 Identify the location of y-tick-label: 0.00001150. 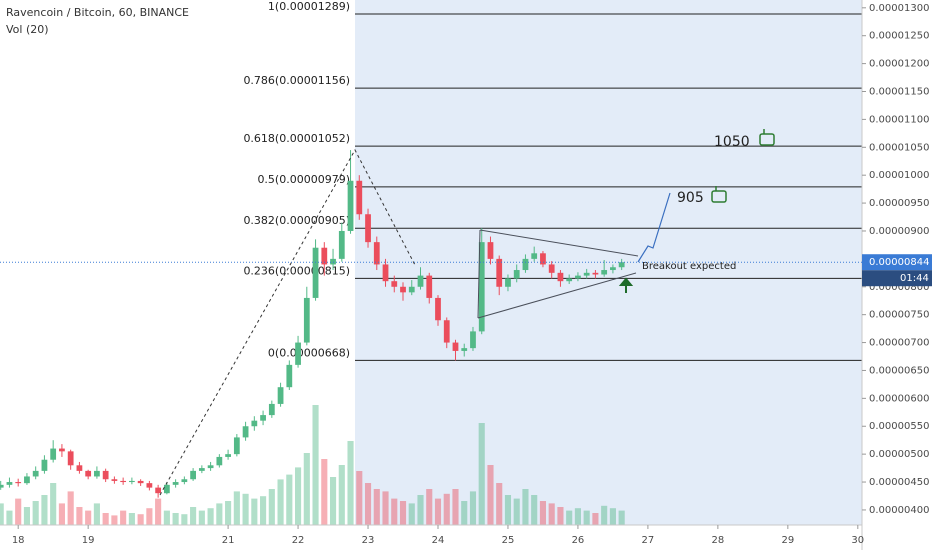
(899, 91).